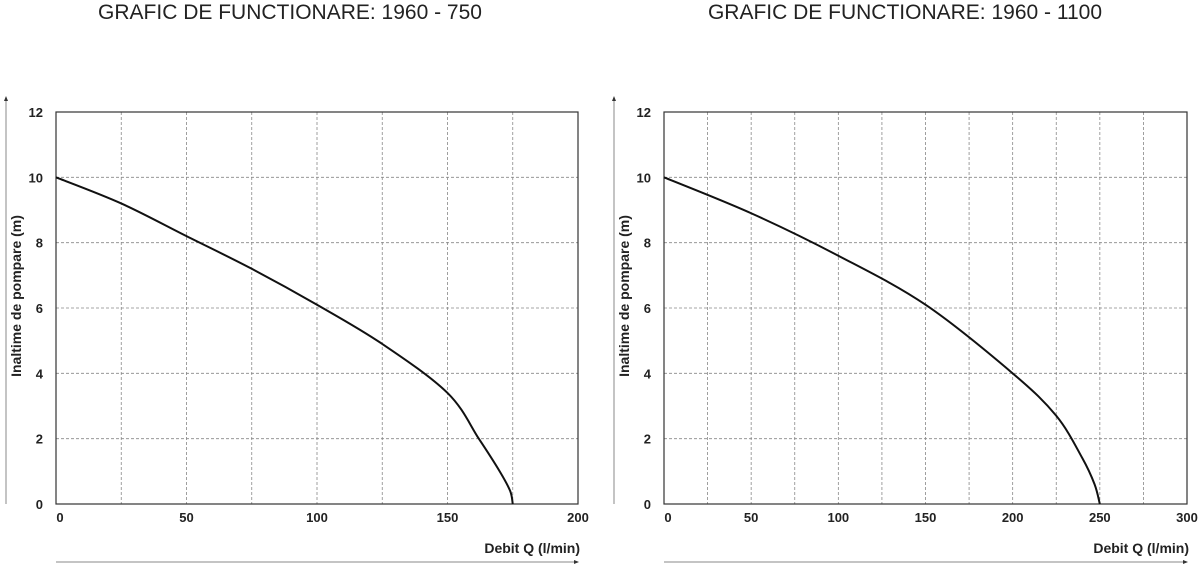 This screenshot has height=566, width=1200. Describe the element at coordinates (1187, 517) in the screenshot. I see `x-tick-label: 300` at that location.